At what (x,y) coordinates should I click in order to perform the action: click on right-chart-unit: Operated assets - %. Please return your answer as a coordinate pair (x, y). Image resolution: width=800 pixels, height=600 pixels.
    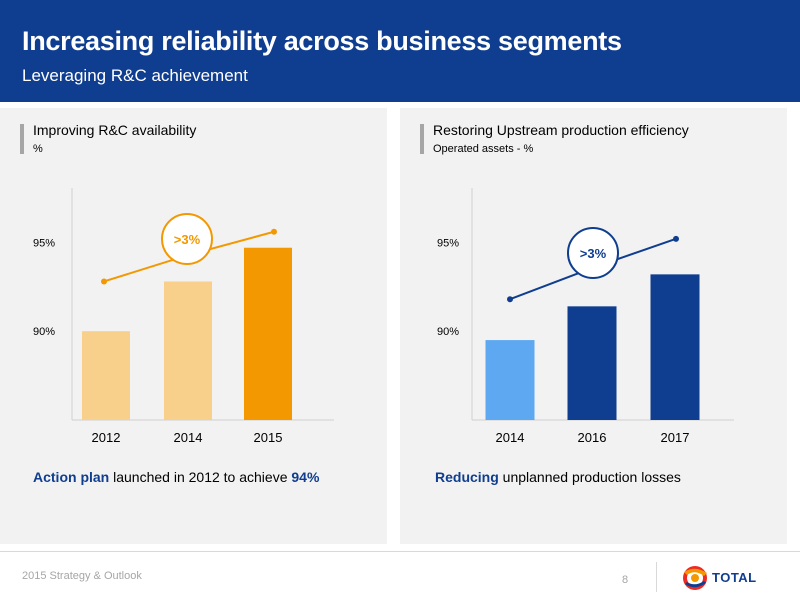
    Looking at the image, I should click on (483, 149).